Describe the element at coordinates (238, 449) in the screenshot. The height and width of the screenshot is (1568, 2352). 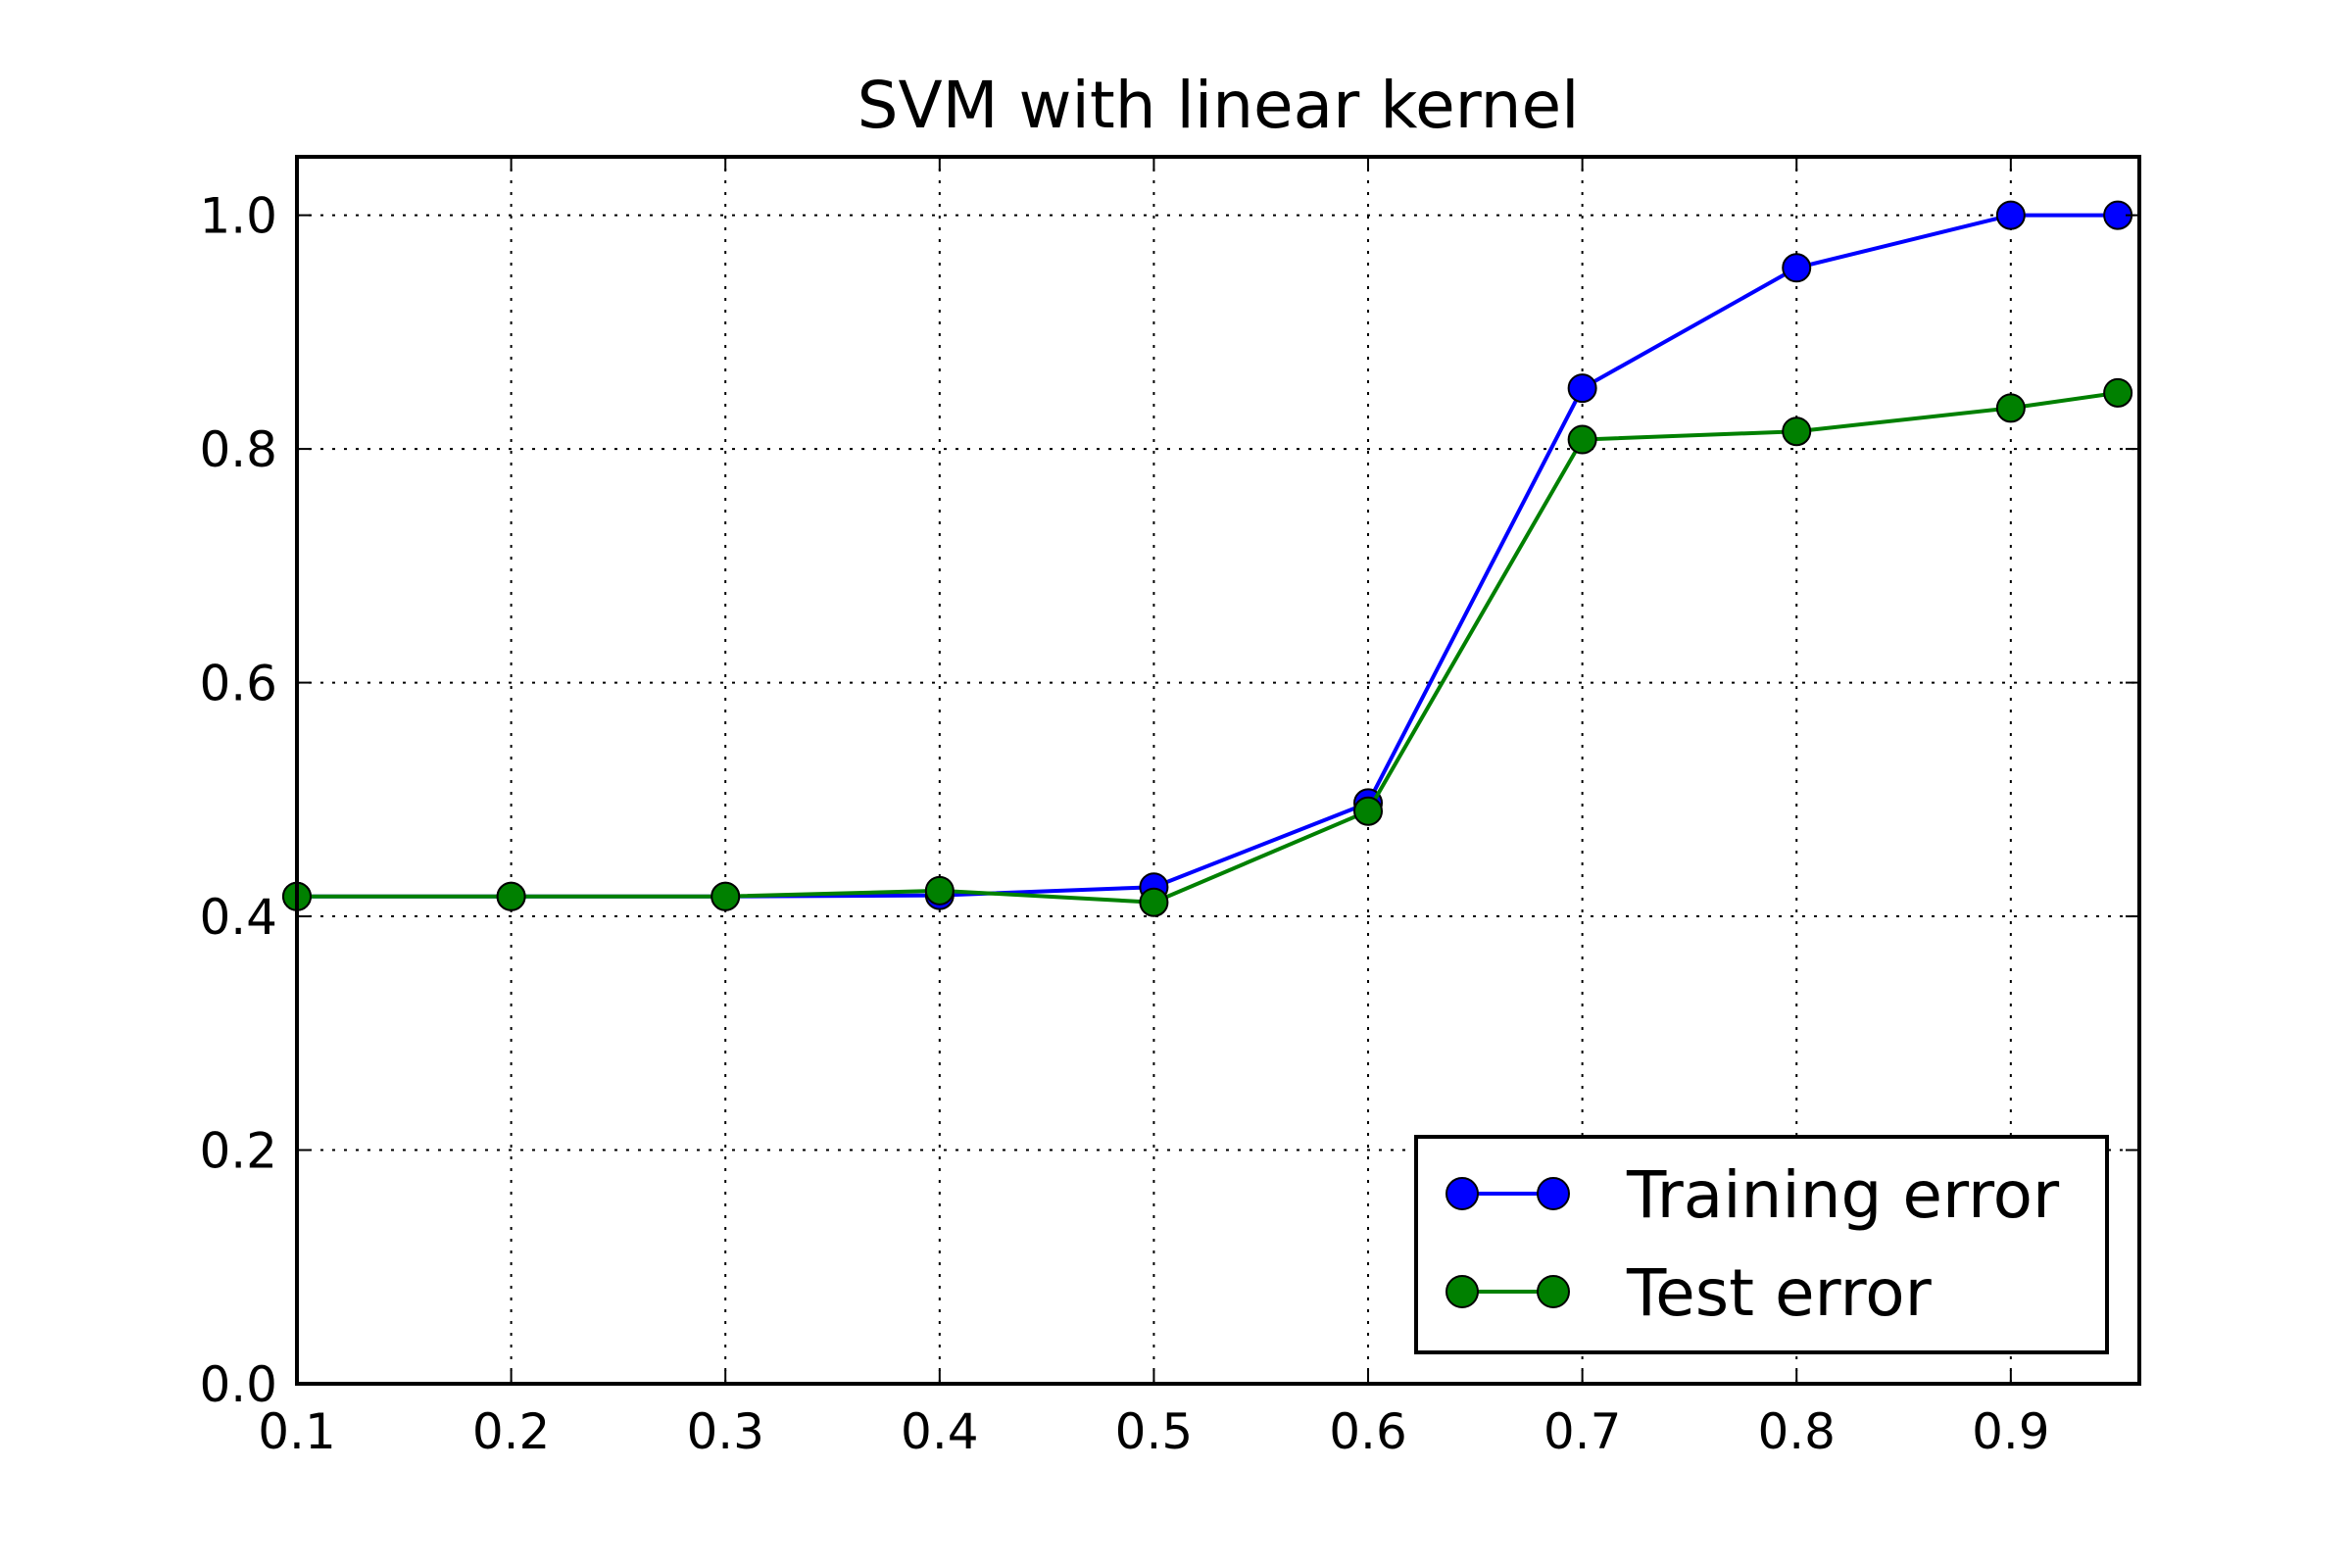
I see `y-tick-label: 0.8` at that location.